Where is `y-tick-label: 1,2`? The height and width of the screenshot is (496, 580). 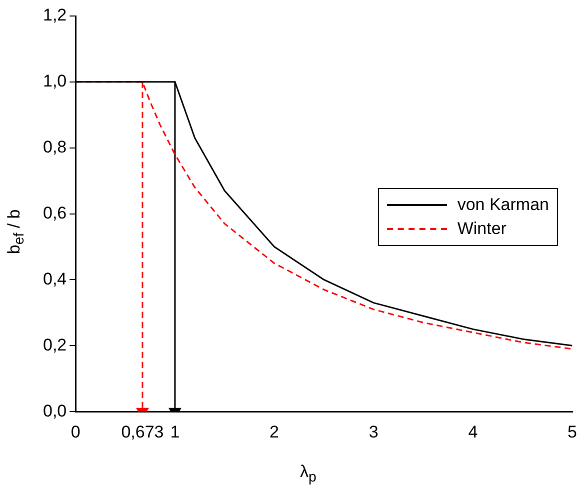 y-tick-label: 1,2 is located at coordinates (54, 15).